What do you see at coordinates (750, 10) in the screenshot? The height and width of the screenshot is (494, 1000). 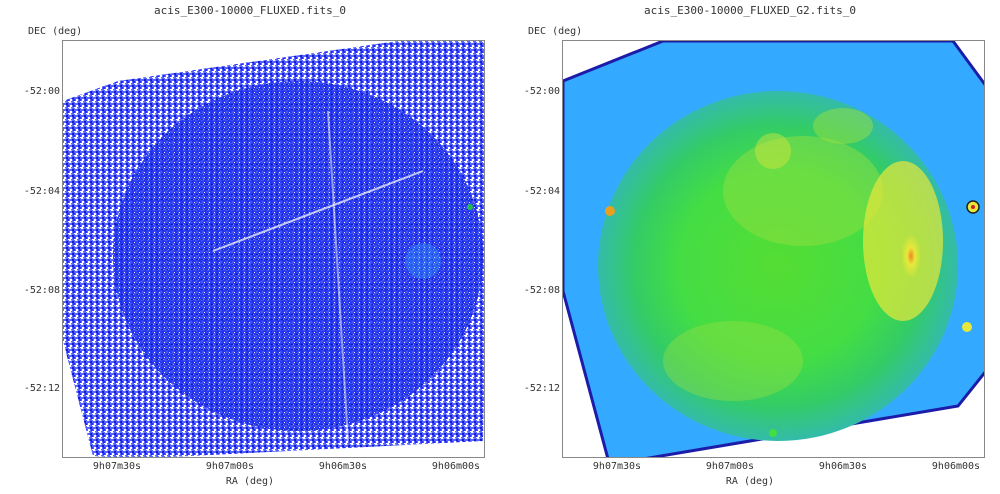 I see `right-panel-title: acis_E300-10000_FLUXED_G2.fits_0` at bounding box center [750, 10].